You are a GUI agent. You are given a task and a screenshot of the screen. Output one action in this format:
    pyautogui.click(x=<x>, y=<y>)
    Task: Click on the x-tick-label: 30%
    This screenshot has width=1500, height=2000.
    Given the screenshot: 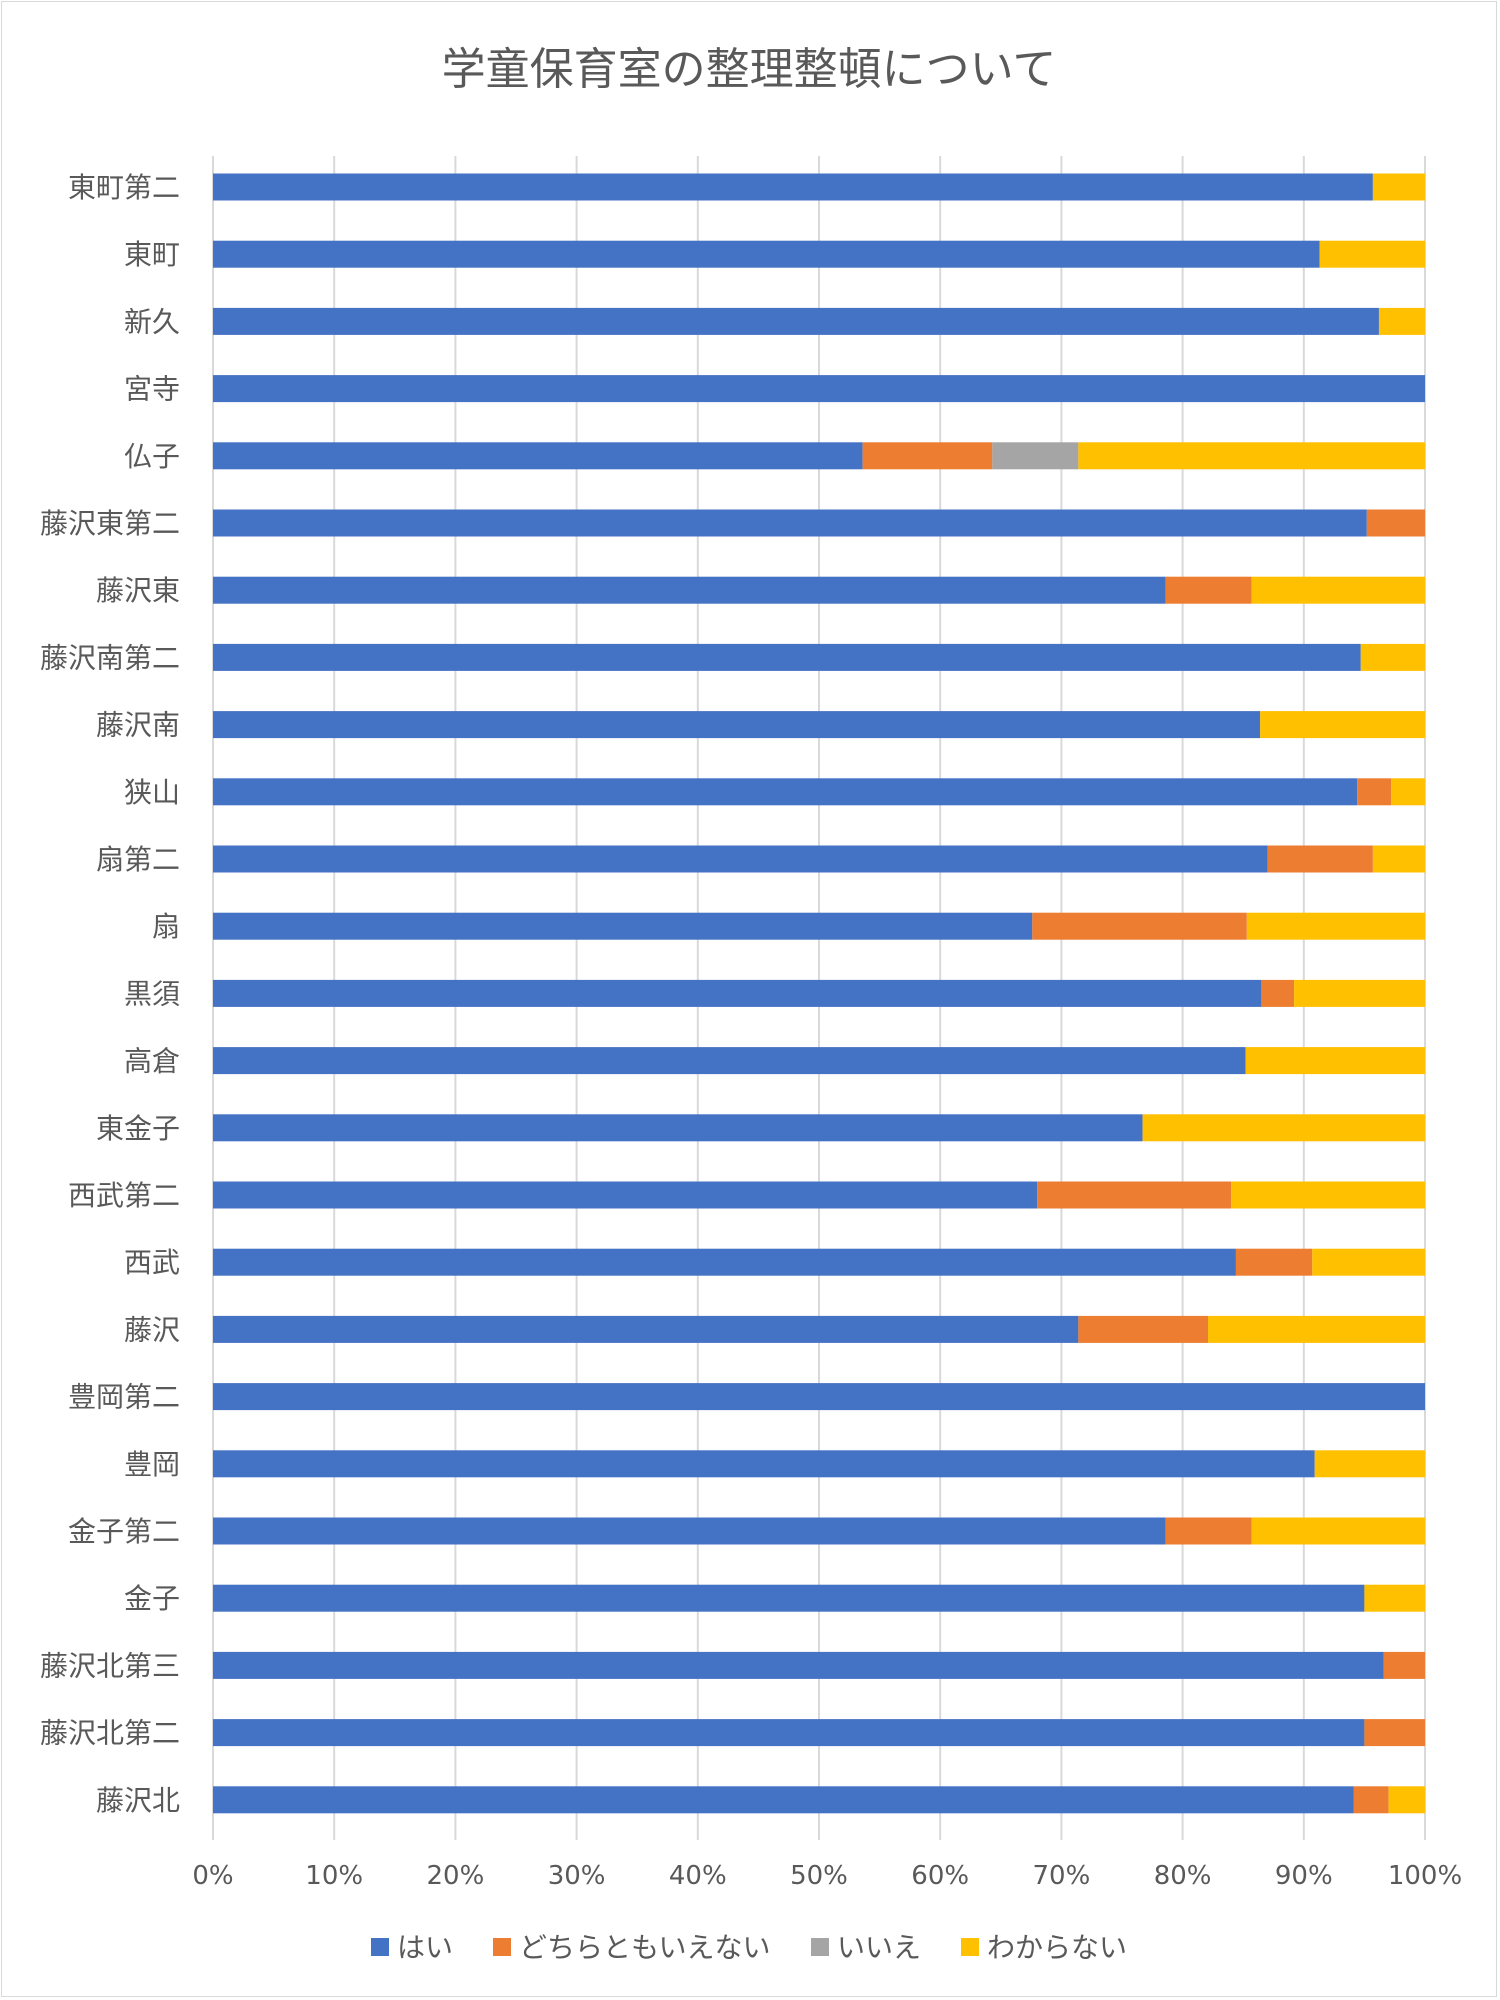 What is the action you would take?
    pyautogui.click(x=577, y=1876)
    